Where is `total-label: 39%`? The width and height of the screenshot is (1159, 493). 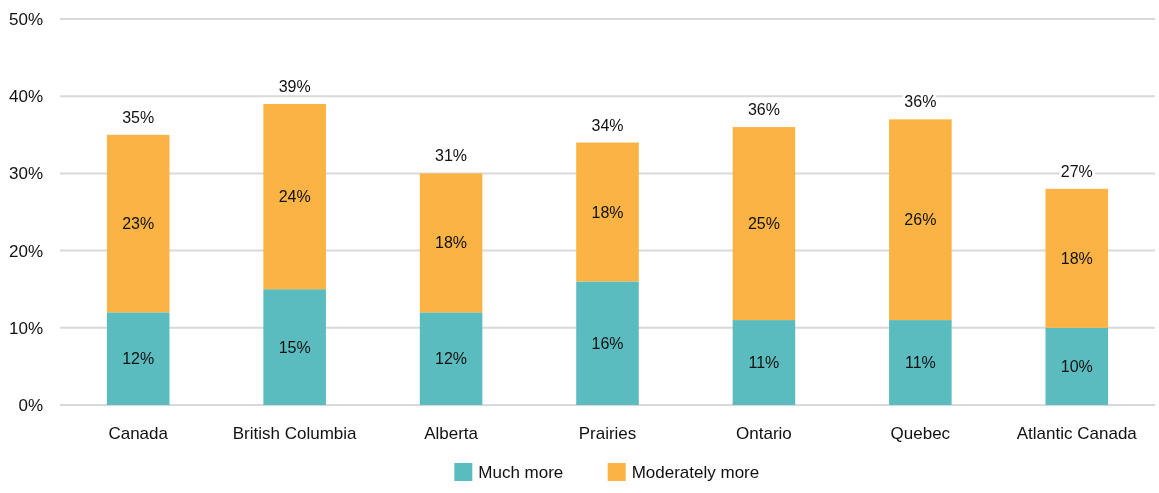 total-label: 39% is located at coordinates (294, 86).